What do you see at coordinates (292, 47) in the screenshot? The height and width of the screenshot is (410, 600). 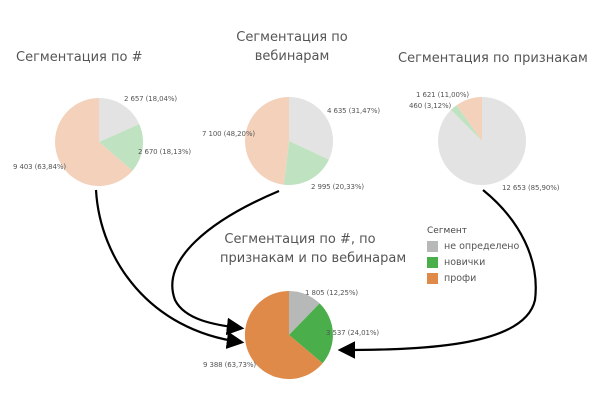 I see `title-by-webinars: Сегментация по вебинарам` at bounding box center [292, 47].